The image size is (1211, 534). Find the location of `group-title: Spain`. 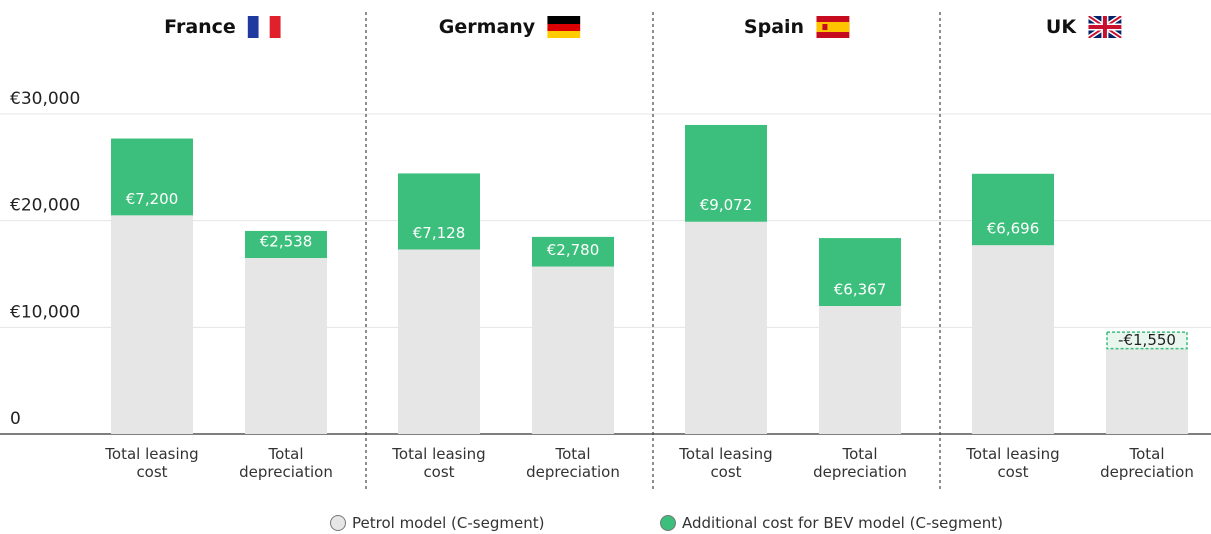

group-title: Spain is located at coordinates (796, 27).